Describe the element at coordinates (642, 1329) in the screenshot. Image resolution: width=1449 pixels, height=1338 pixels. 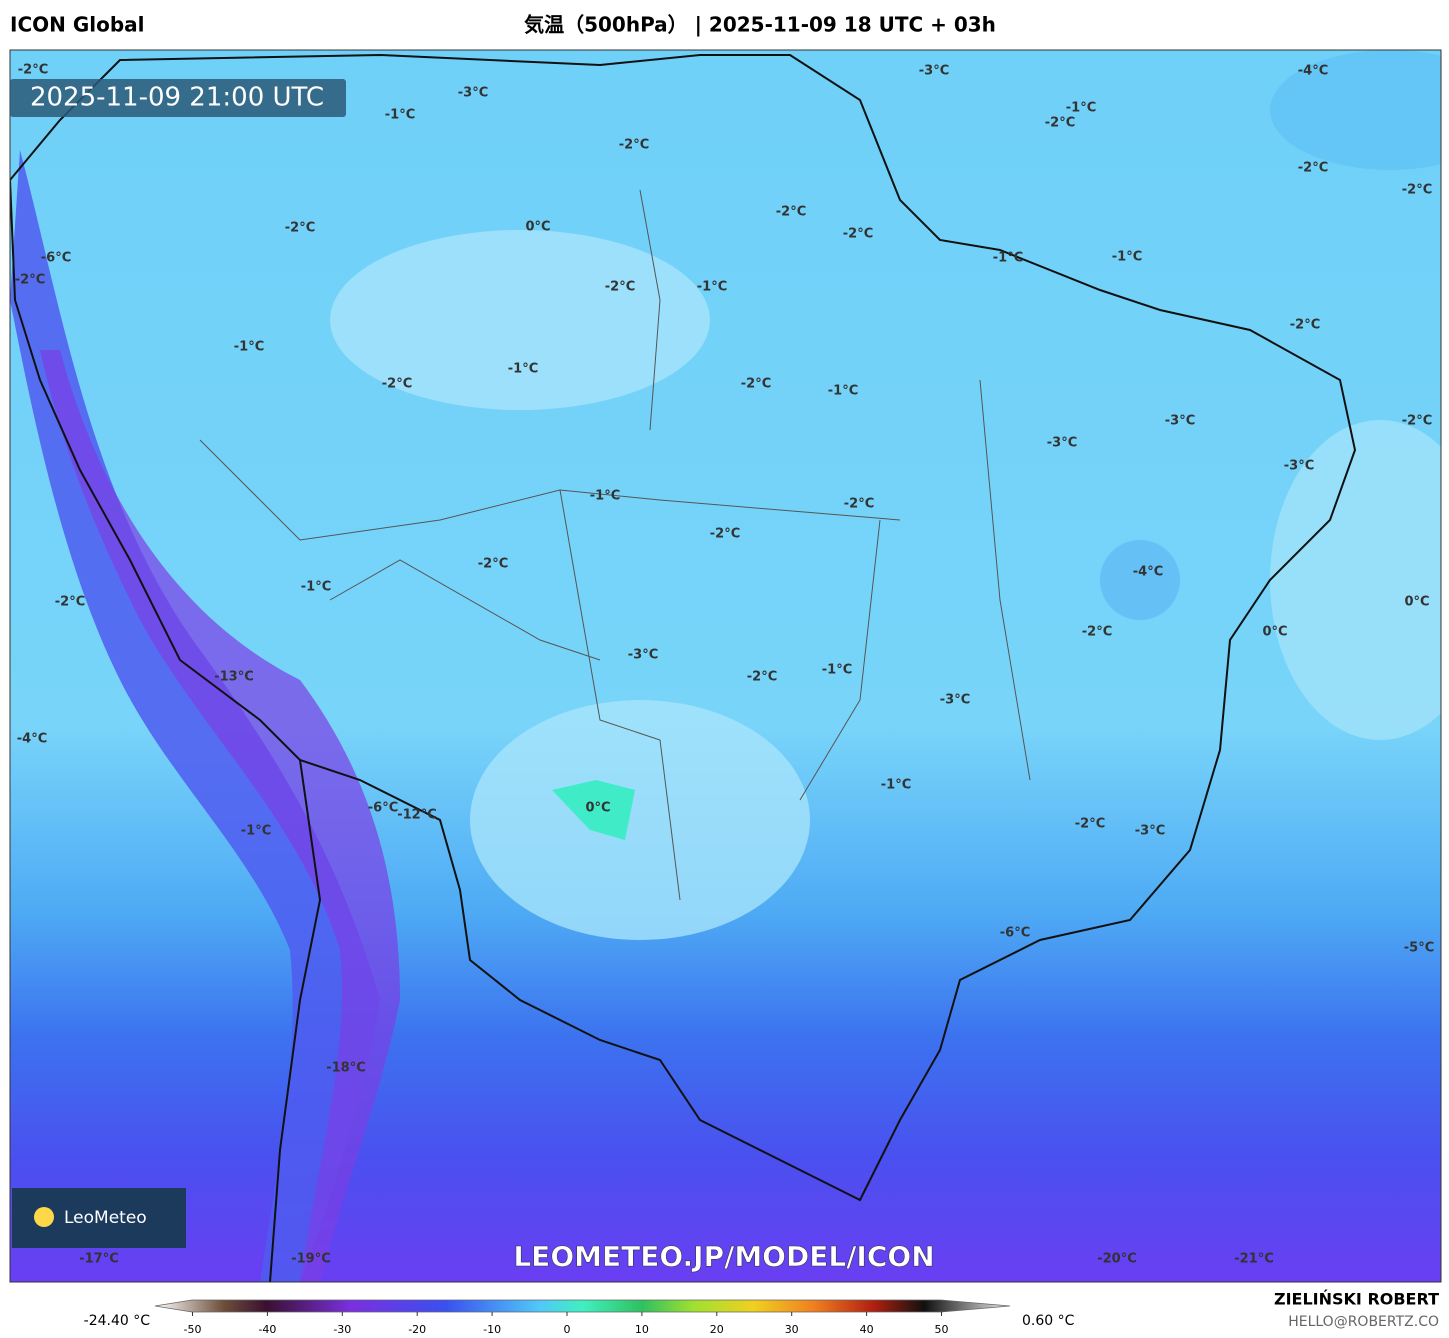
I see `colorbar-tick-label: 10` at that location.